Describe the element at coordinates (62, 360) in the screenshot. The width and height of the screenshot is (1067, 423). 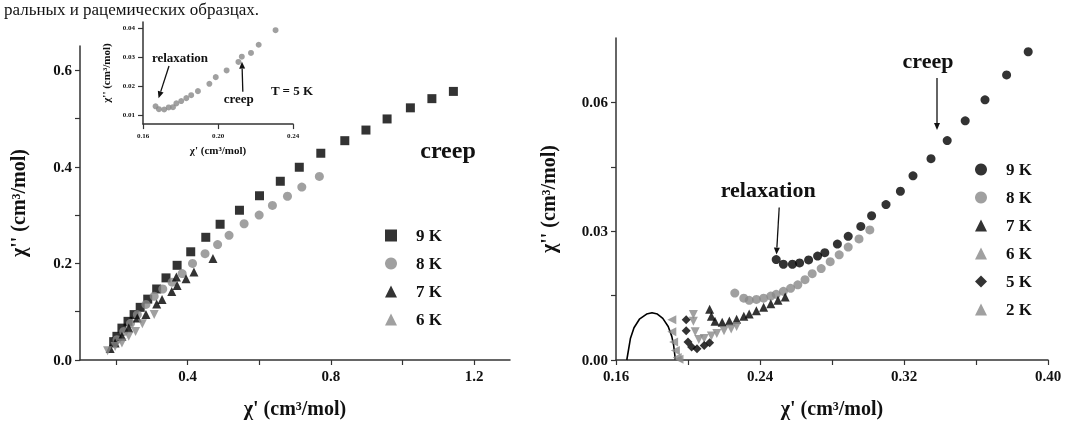
I see `y-tick-label: 0.0` at that location.